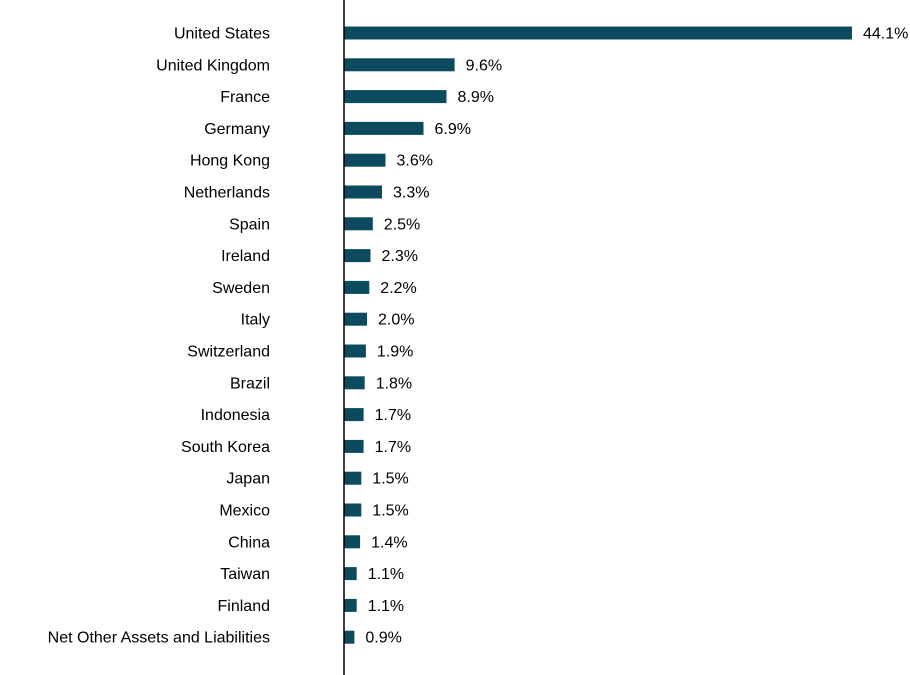 Image resolution: width=910 pixels, height=675 pixels. I want to click on category-label: Indonesia, so click(235, 415).